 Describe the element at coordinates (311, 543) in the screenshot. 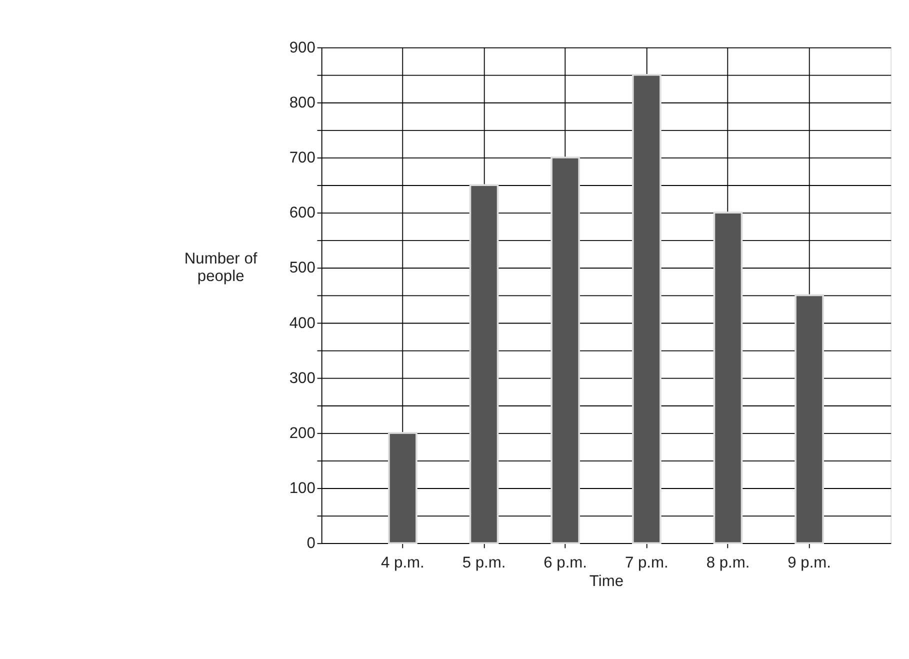

I see `y-tick-label: 0` at that location.